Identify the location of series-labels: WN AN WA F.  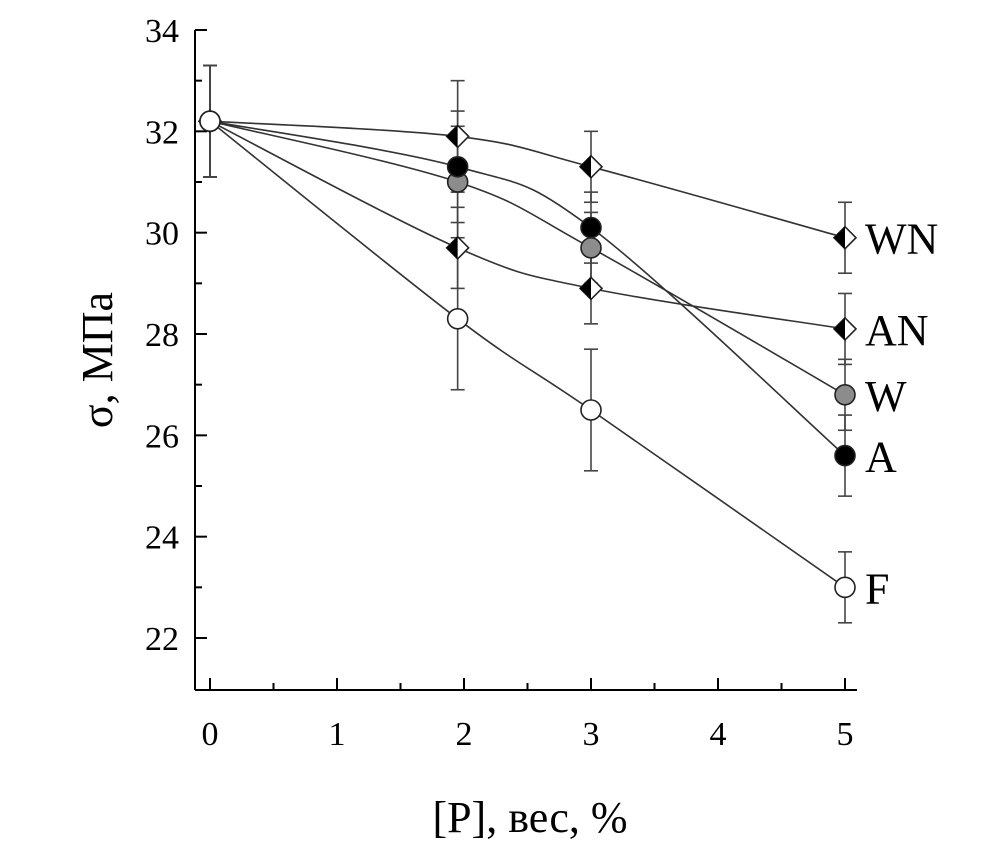
(901, 414).